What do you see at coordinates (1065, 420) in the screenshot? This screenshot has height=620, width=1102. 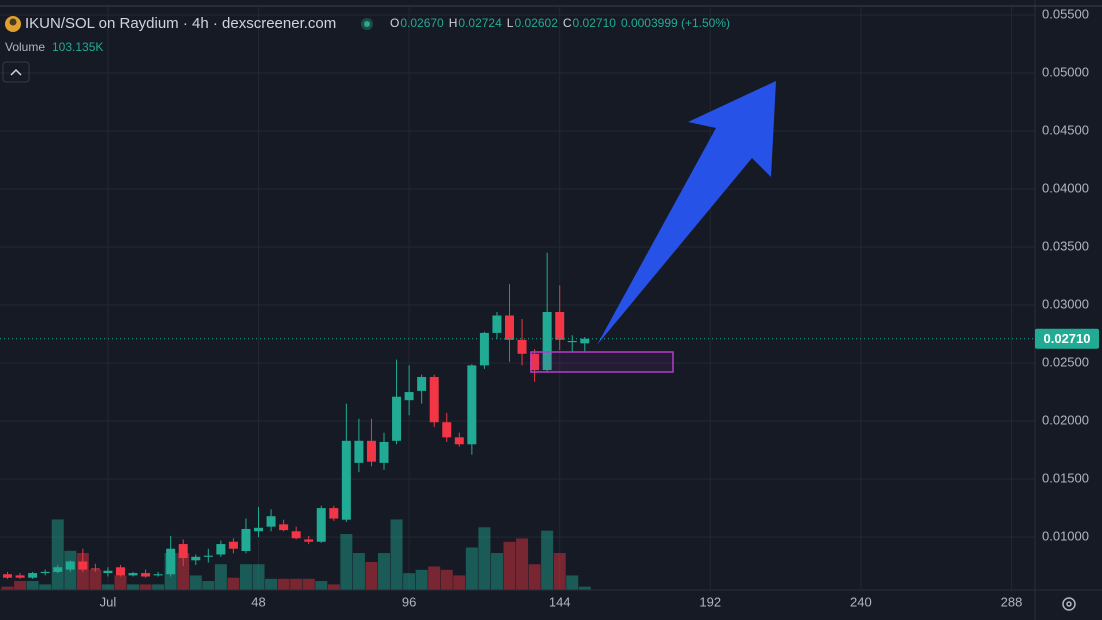 I see `y-tick-label: 0.02000` at bounding box center [1065, 420].